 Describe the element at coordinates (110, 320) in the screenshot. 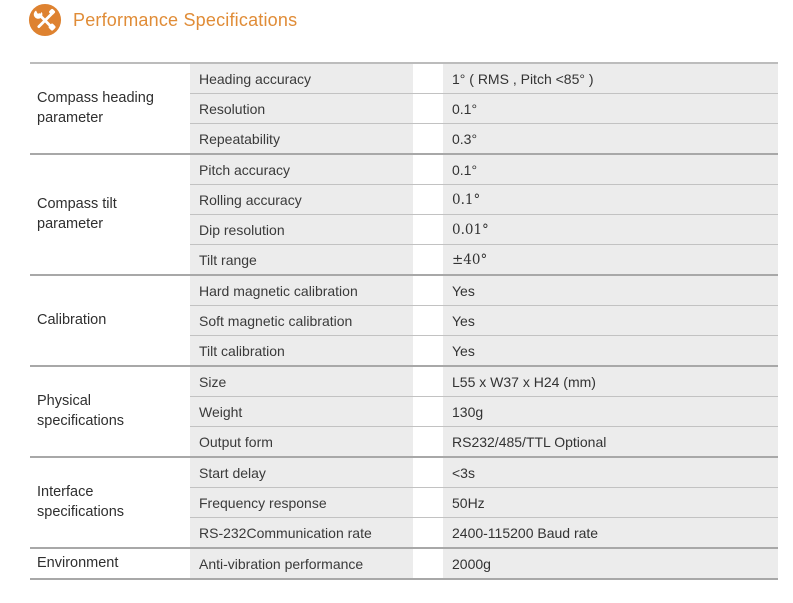

I see `category-label: Calibration` at that location.